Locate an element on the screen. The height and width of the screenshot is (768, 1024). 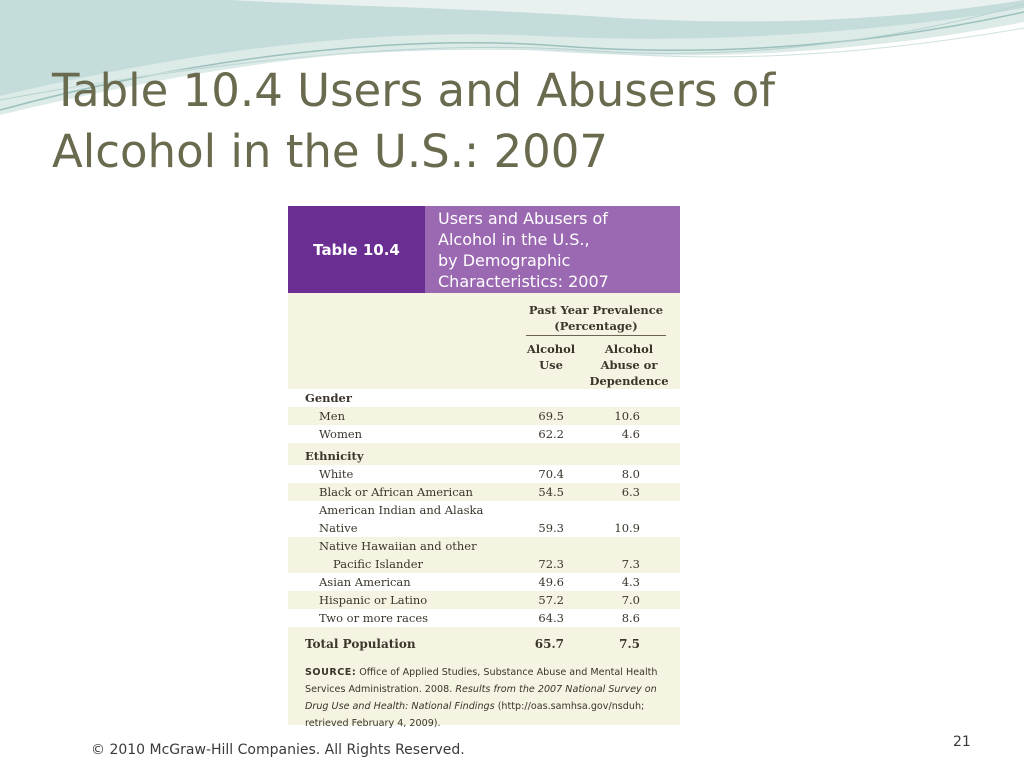
header-wave-decoration is located at coordinates (512, 57).